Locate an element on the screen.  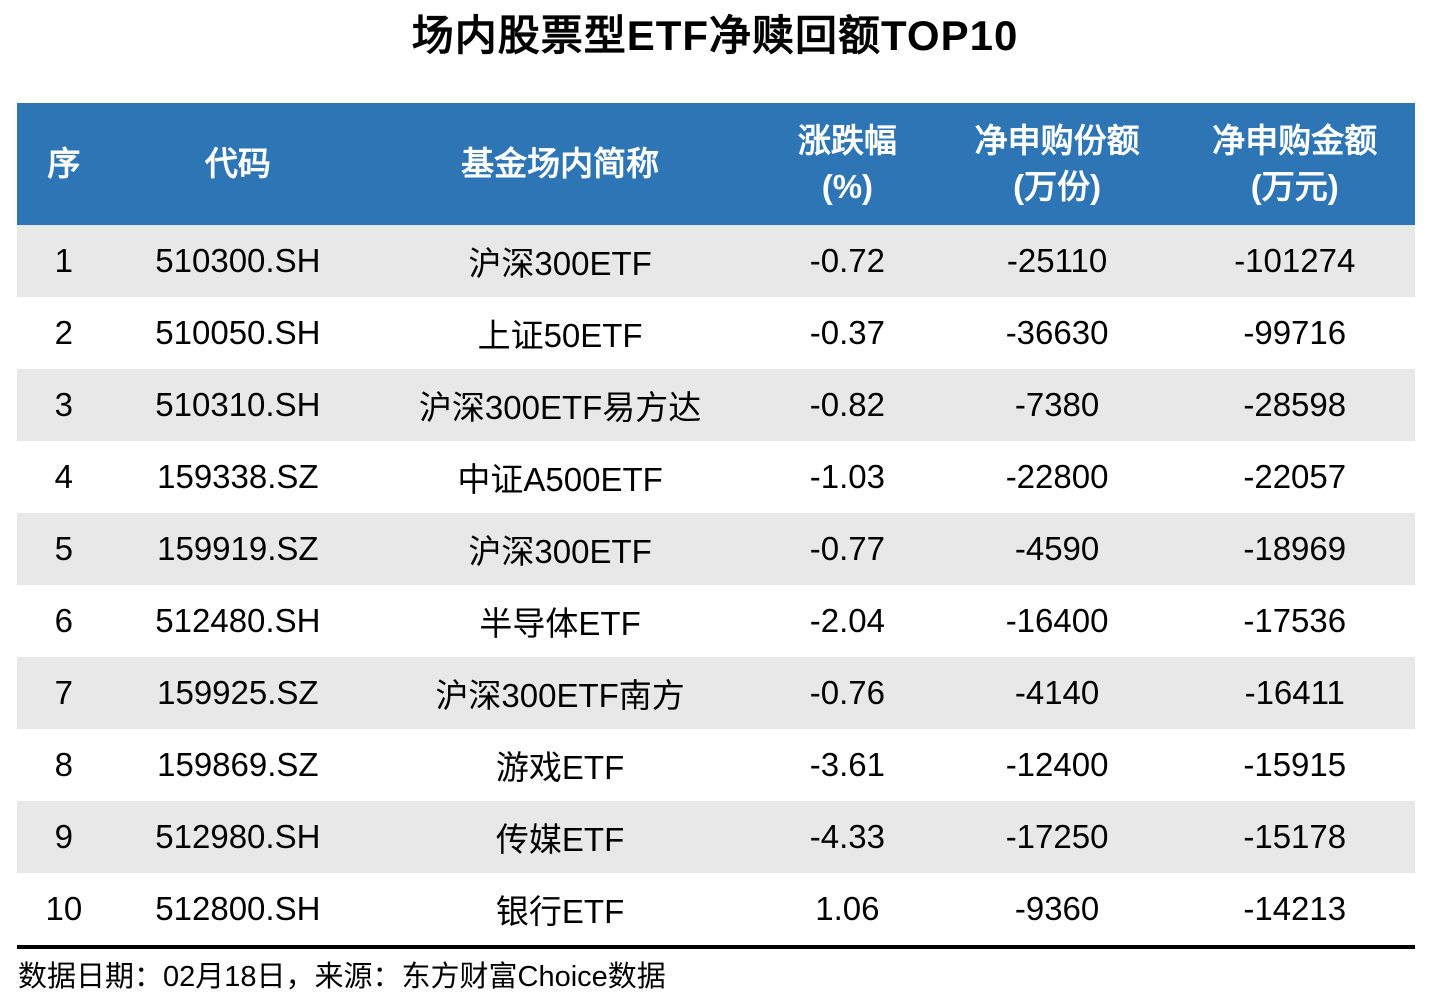
column-header-line1: 涨跌幅 is located at coordinates (847, 140).